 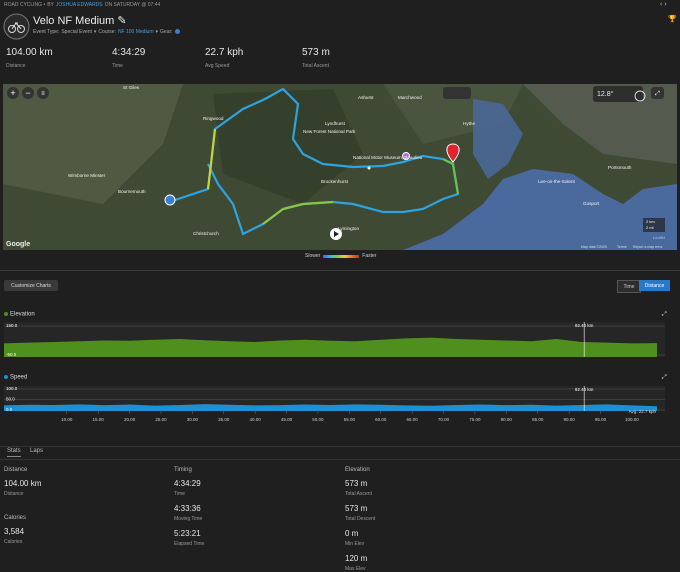 I want to click on place-label: Christchurch, so click(x=206, y=233).